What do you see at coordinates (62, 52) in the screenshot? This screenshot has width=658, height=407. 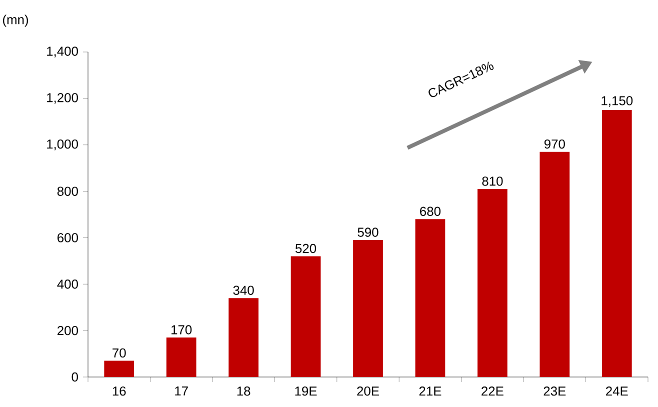 I see `y-tick-label: 1,400` at bounding box center [62, 52].